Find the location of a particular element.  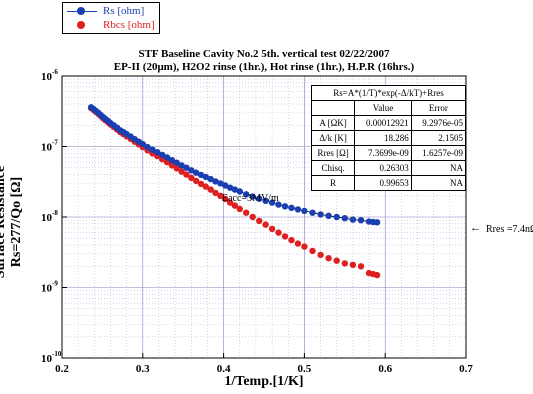

legend-item-rs: Rs [ohm] is located at coordinates (111, 12).